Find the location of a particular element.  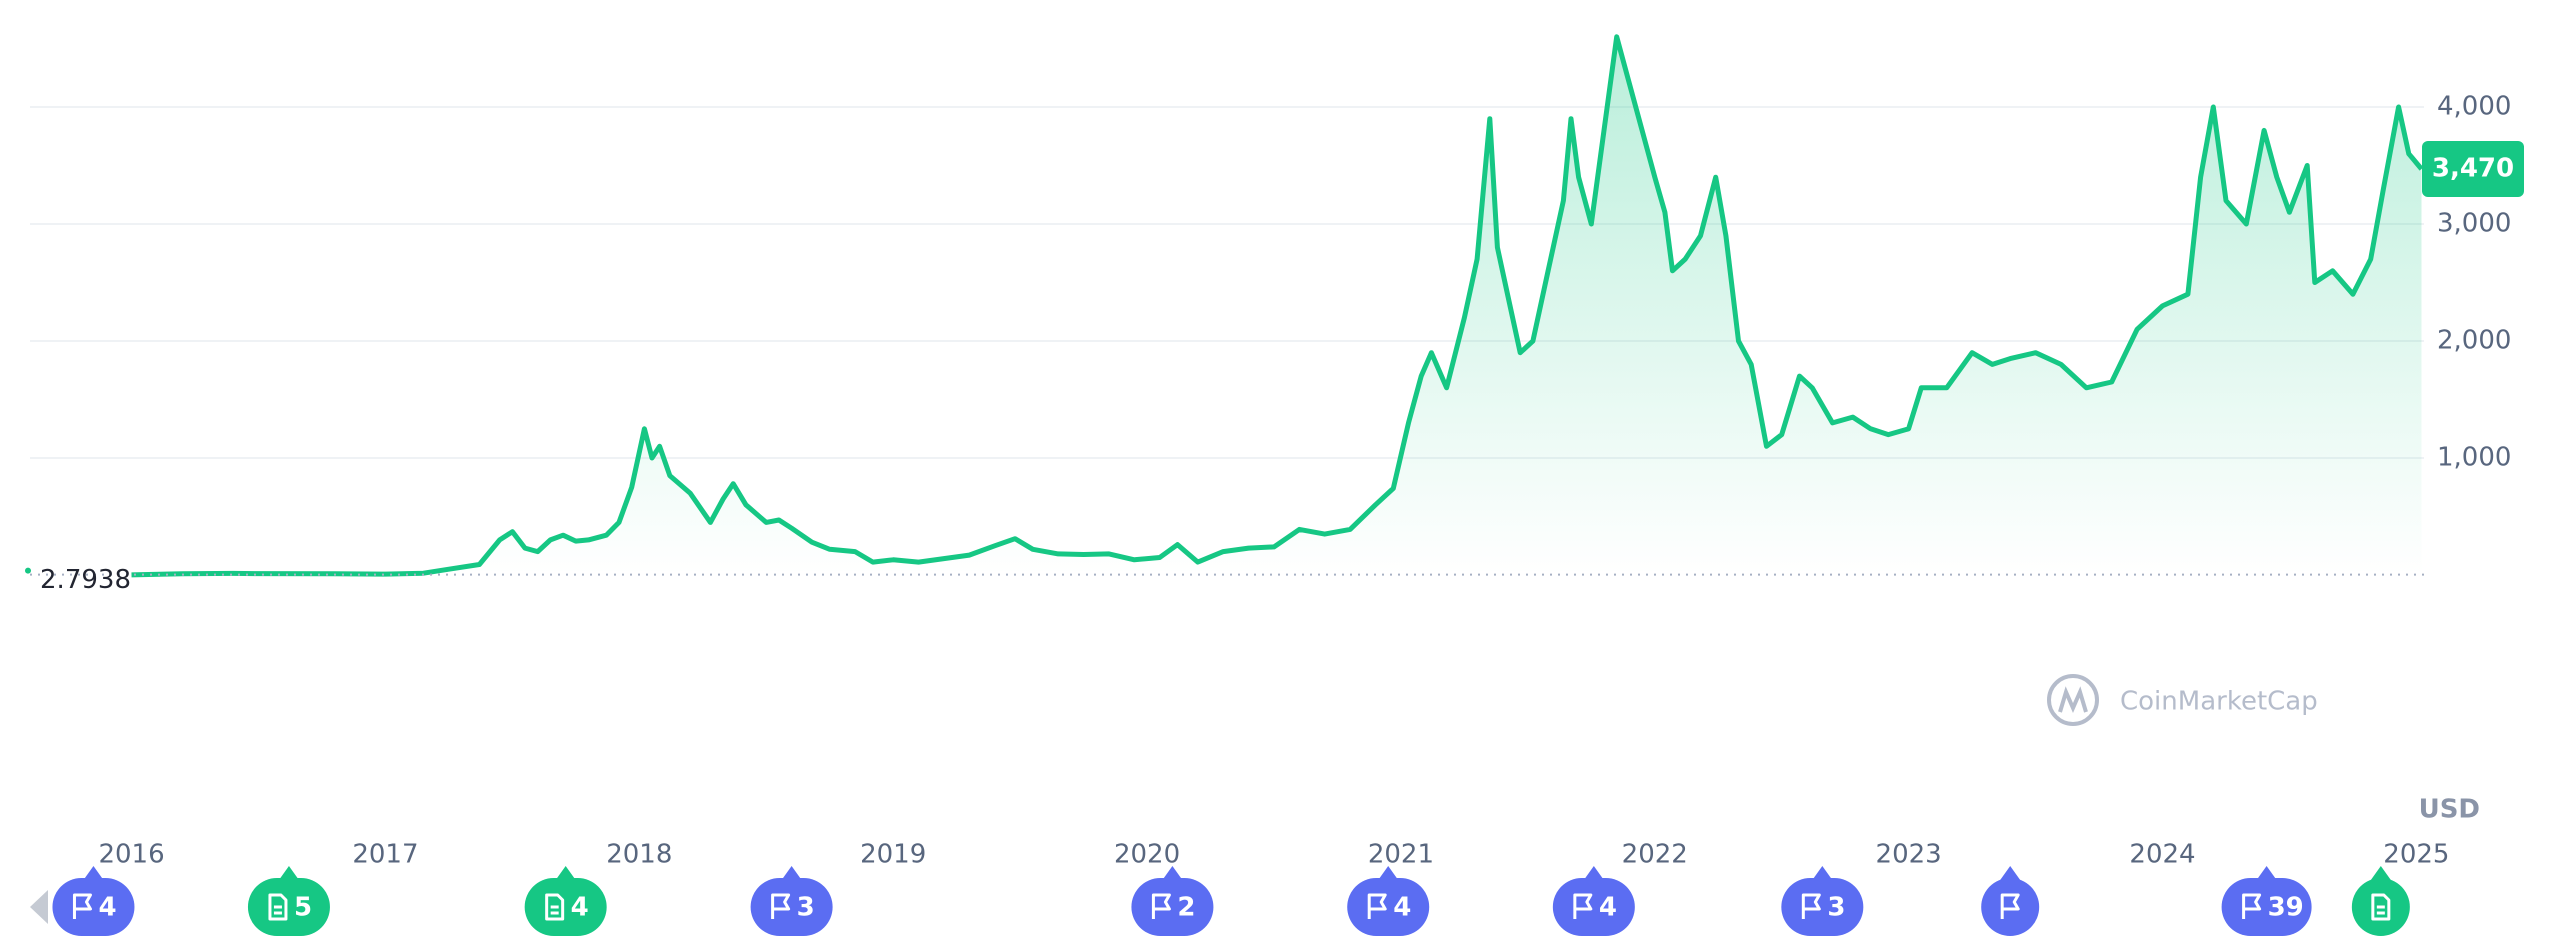

event-count: 39 is located at coordinates (2286, 908).